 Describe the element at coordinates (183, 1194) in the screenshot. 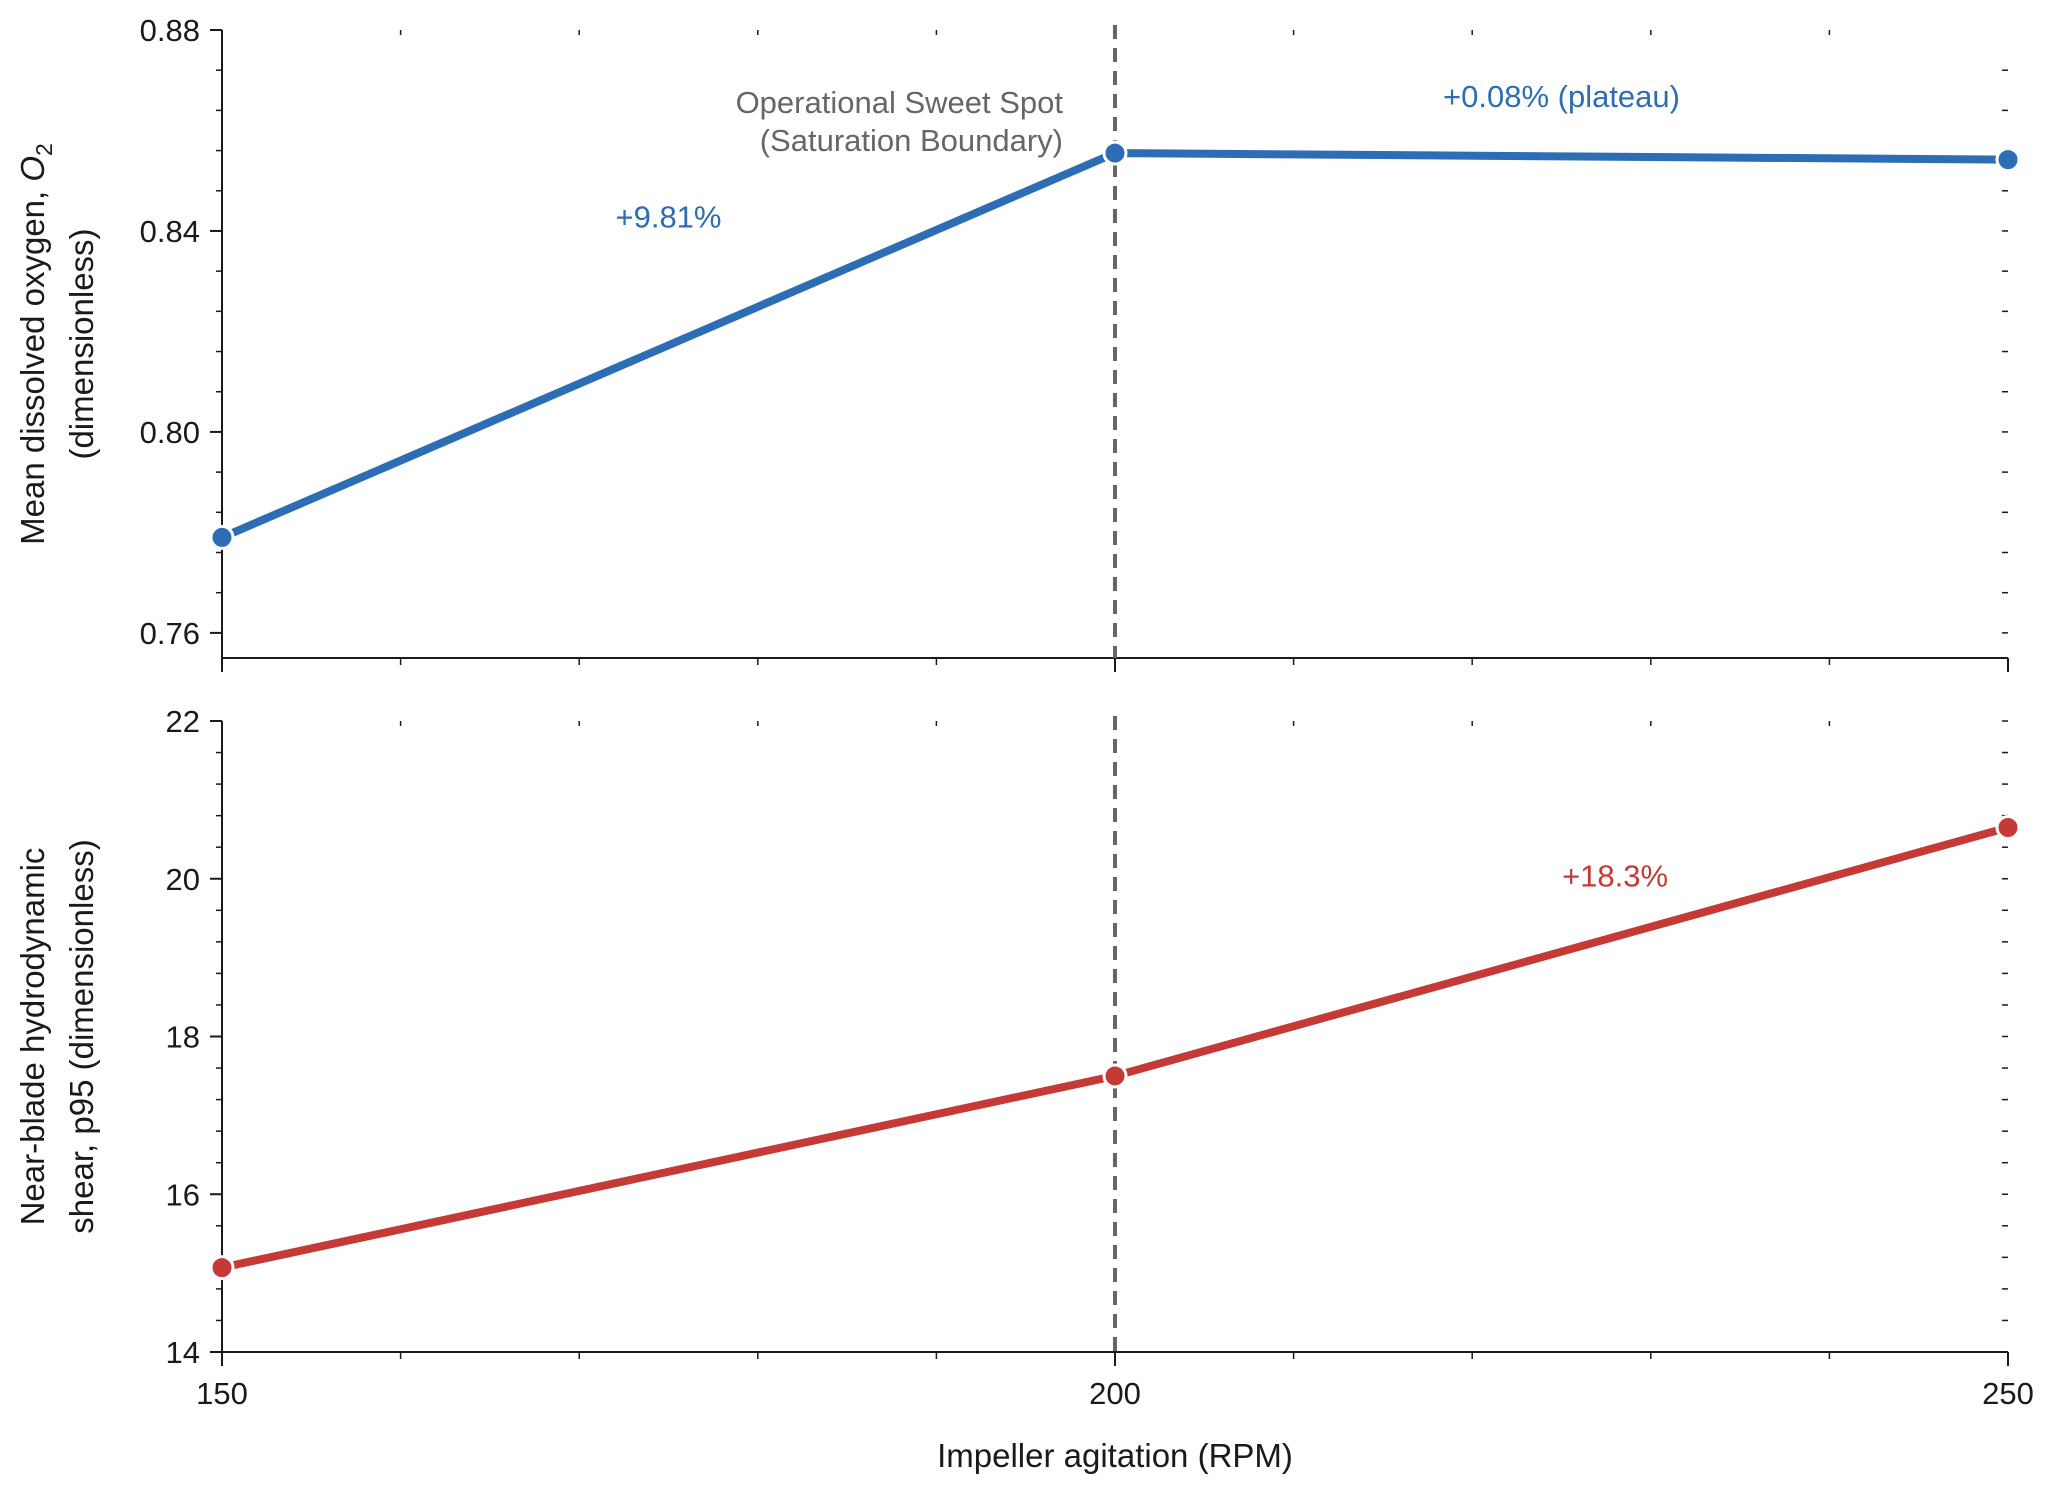

I see `bottom-y-tick-label: 16` at that location.